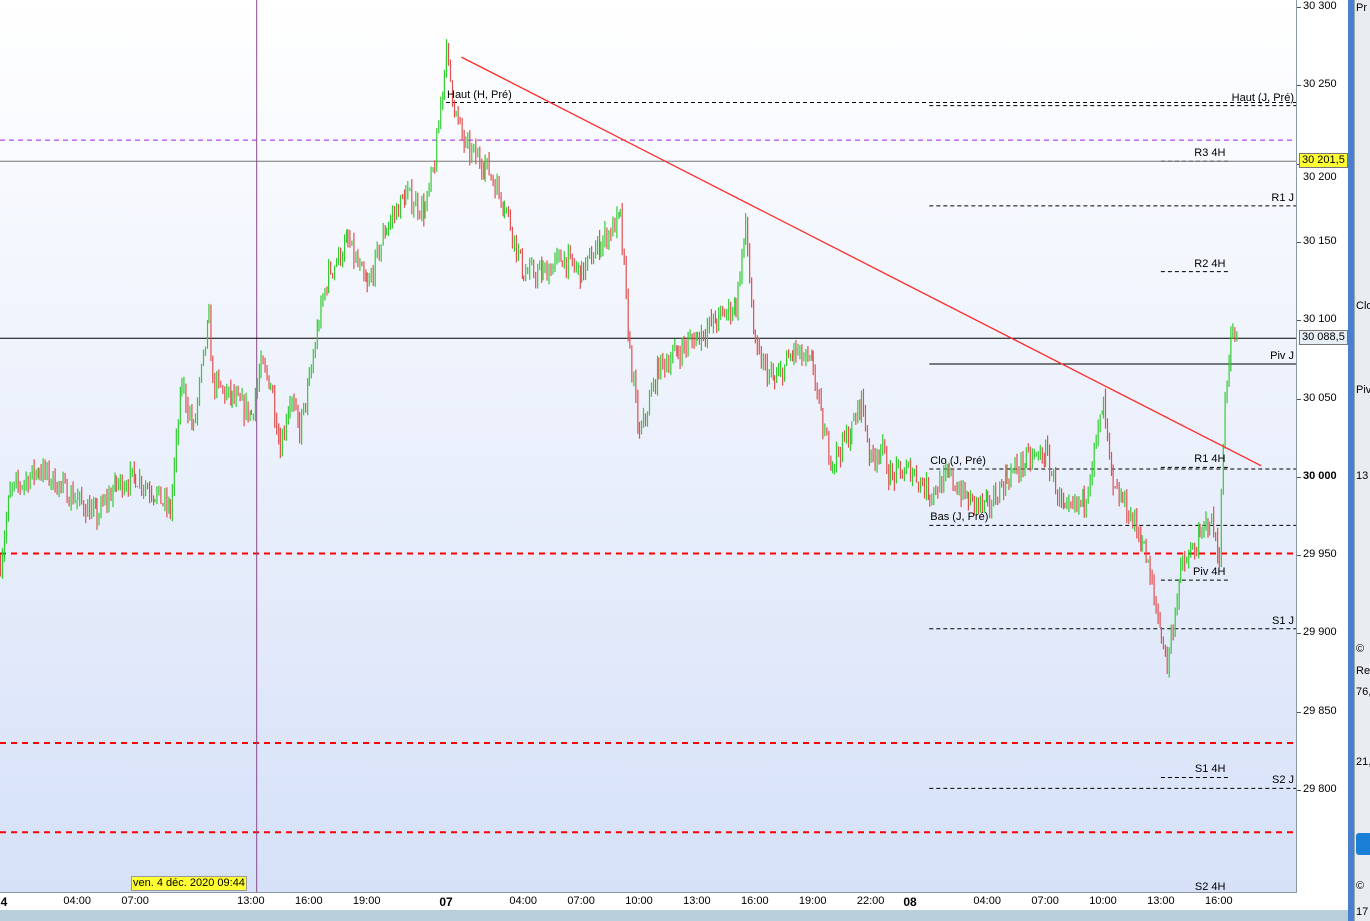 The height and width of the screenshot is (921, 1370). What do you see at coordinates (1351, 460) in the screenshot?
I see `panel-splitter` at bounding box center [1351, 460].